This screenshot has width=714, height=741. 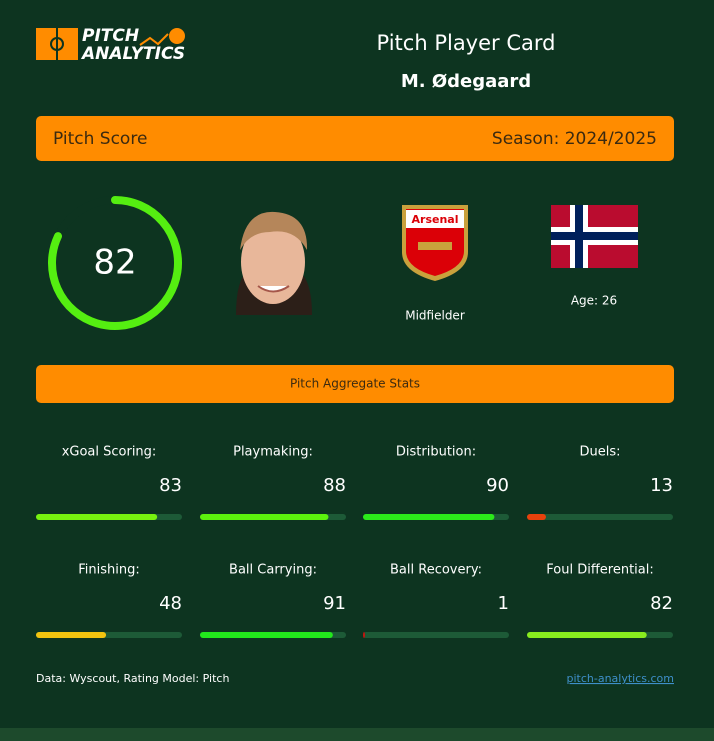 I want to click on flag, so click(x=594, y=236).